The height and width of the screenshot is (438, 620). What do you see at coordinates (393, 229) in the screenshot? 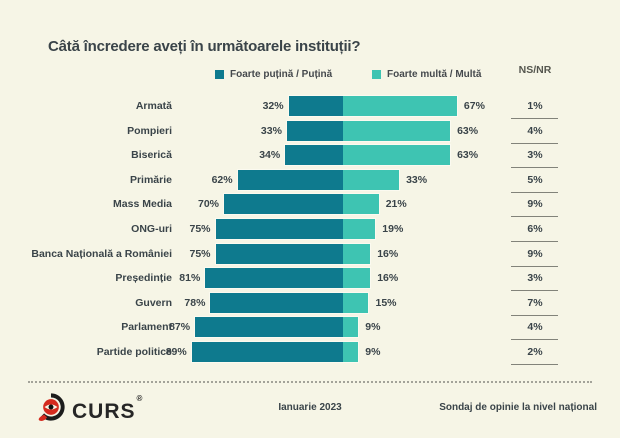
I see `value-label-positive: 19%` at bounding box center [393, 229].